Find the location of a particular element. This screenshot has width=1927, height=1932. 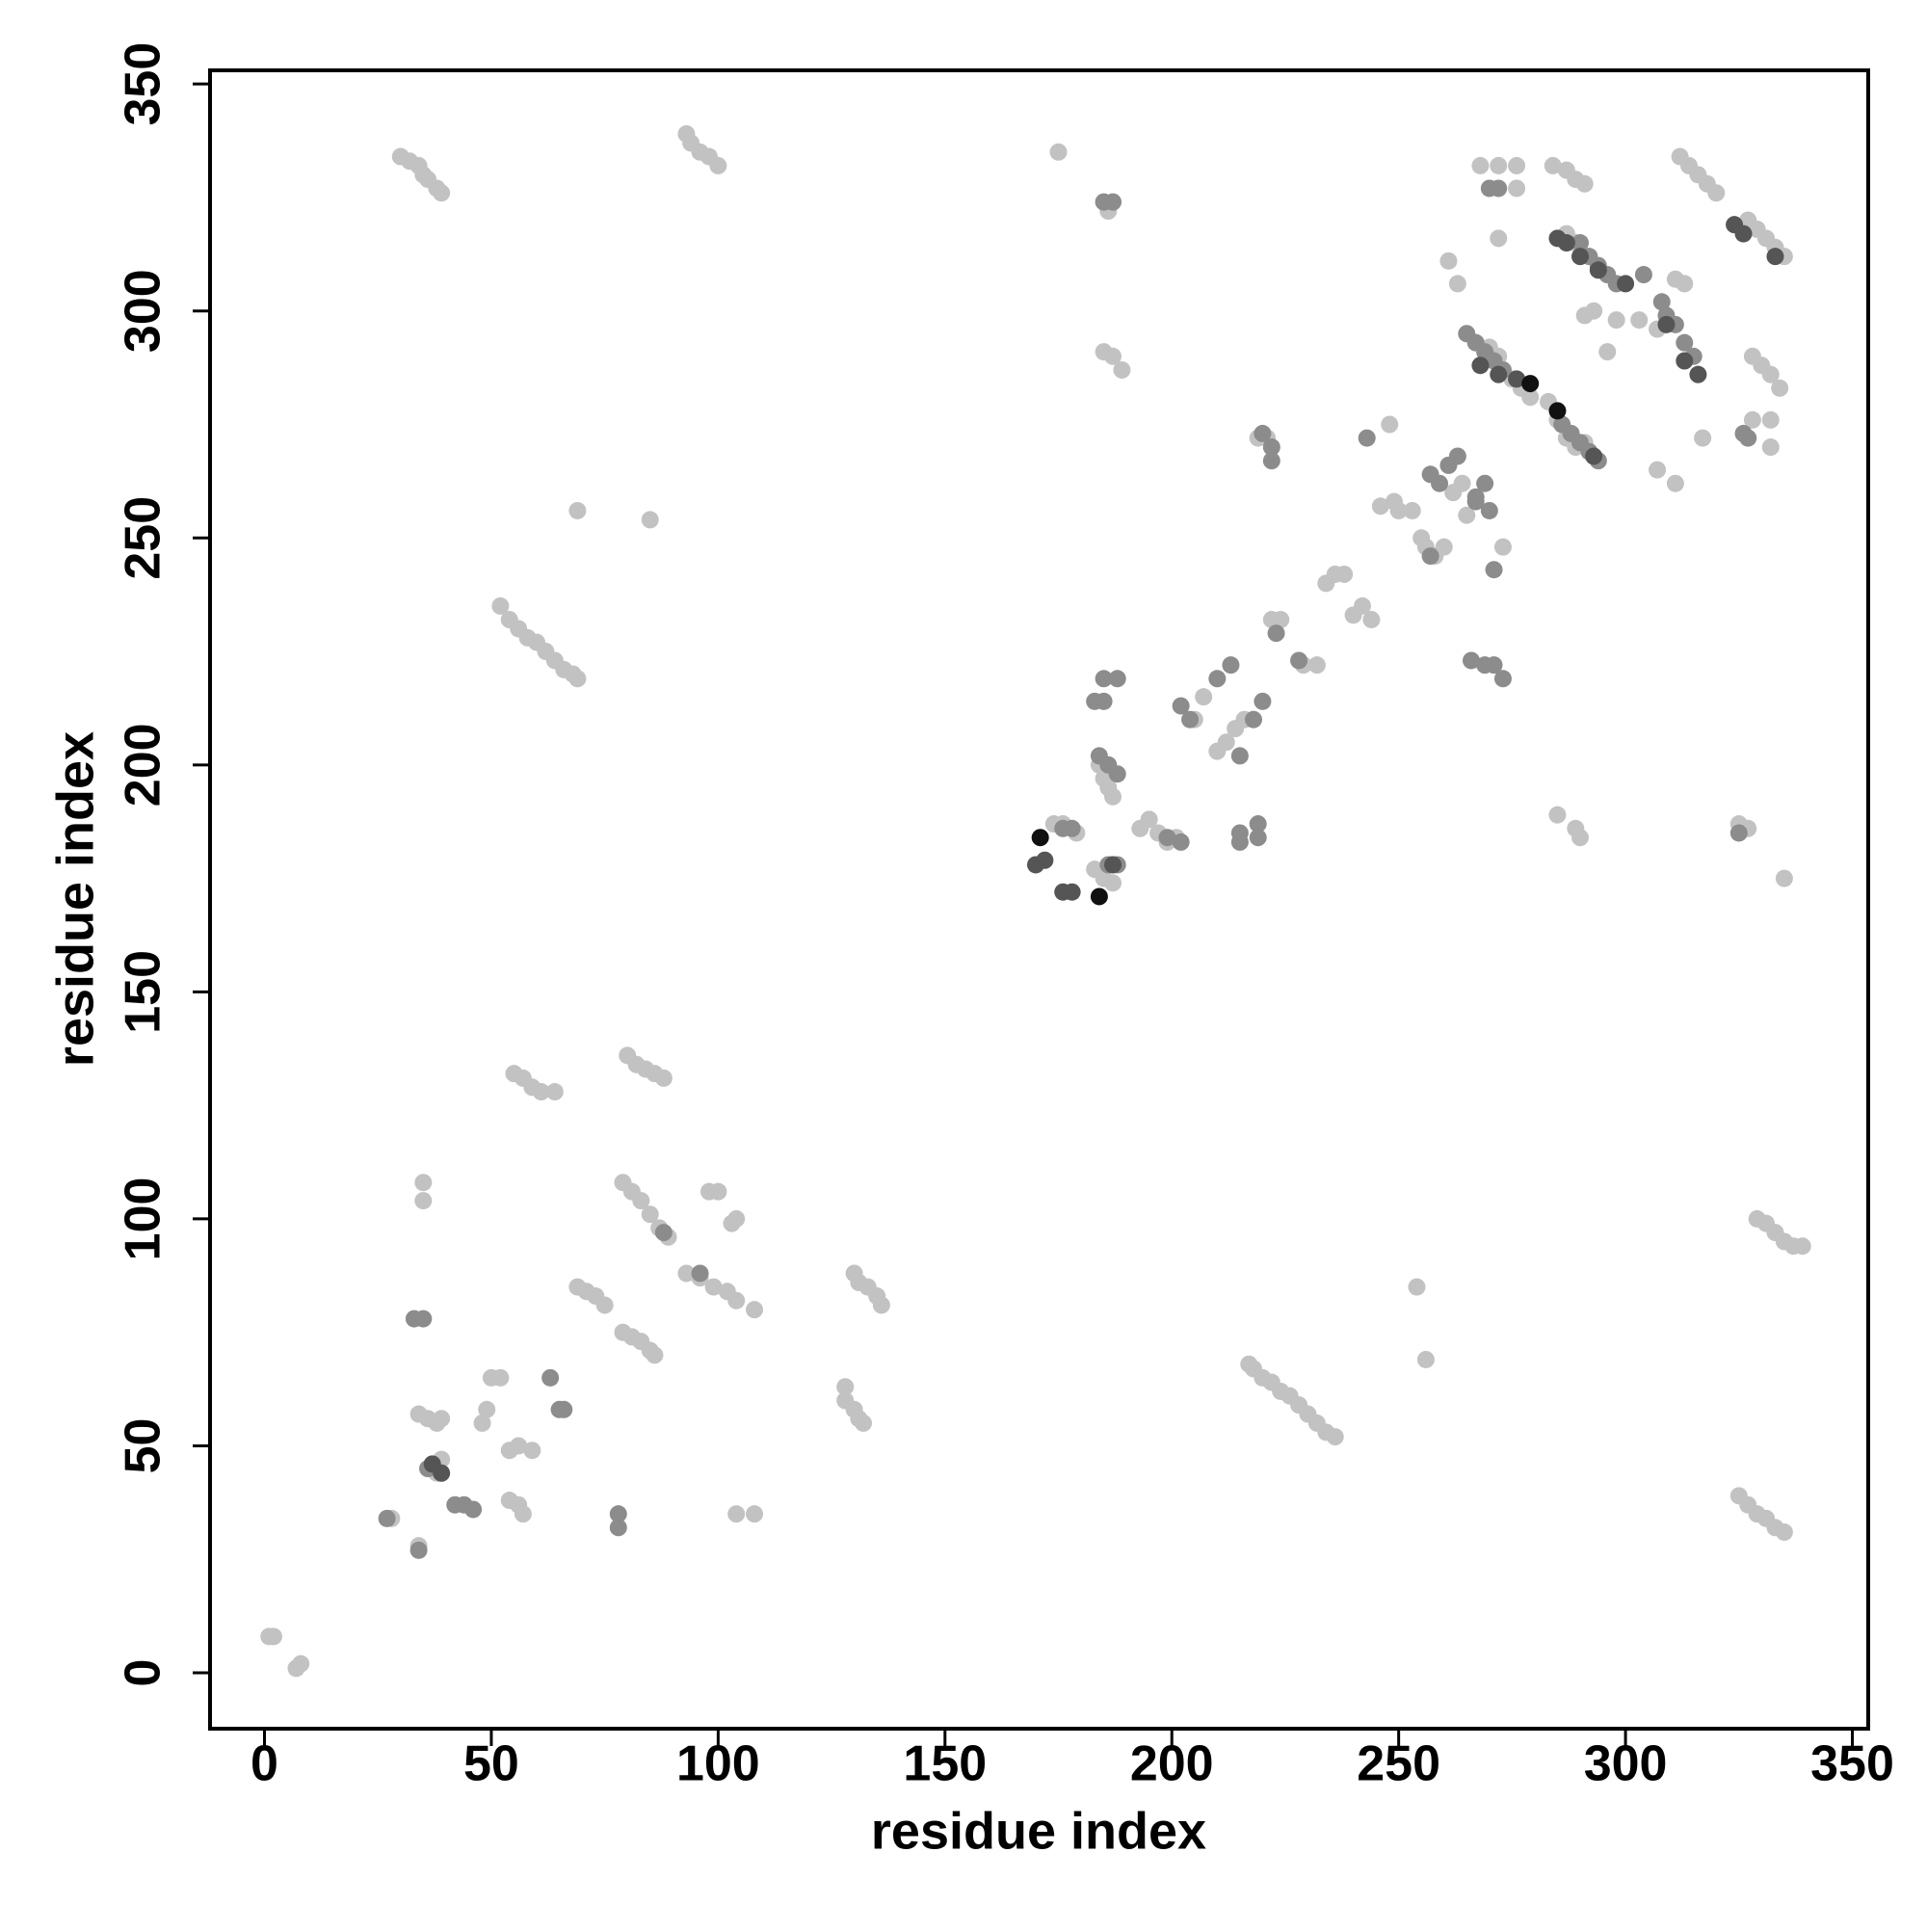

x-tick-label: 350 is located at coordinates (1852, 1764).